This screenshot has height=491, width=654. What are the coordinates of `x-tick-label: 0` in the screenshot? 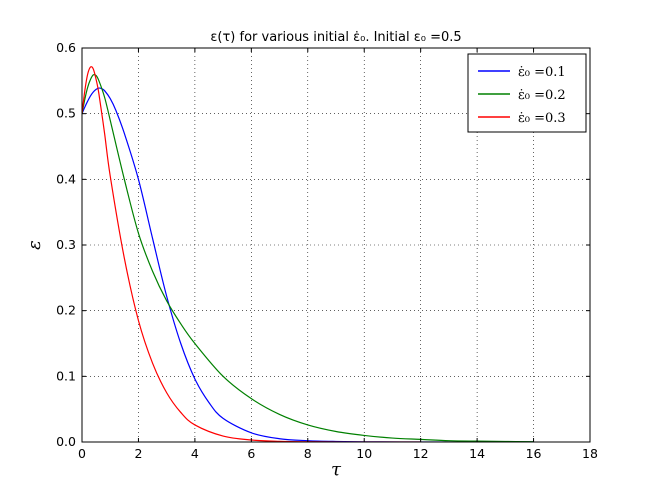 It's located at (82, 453).